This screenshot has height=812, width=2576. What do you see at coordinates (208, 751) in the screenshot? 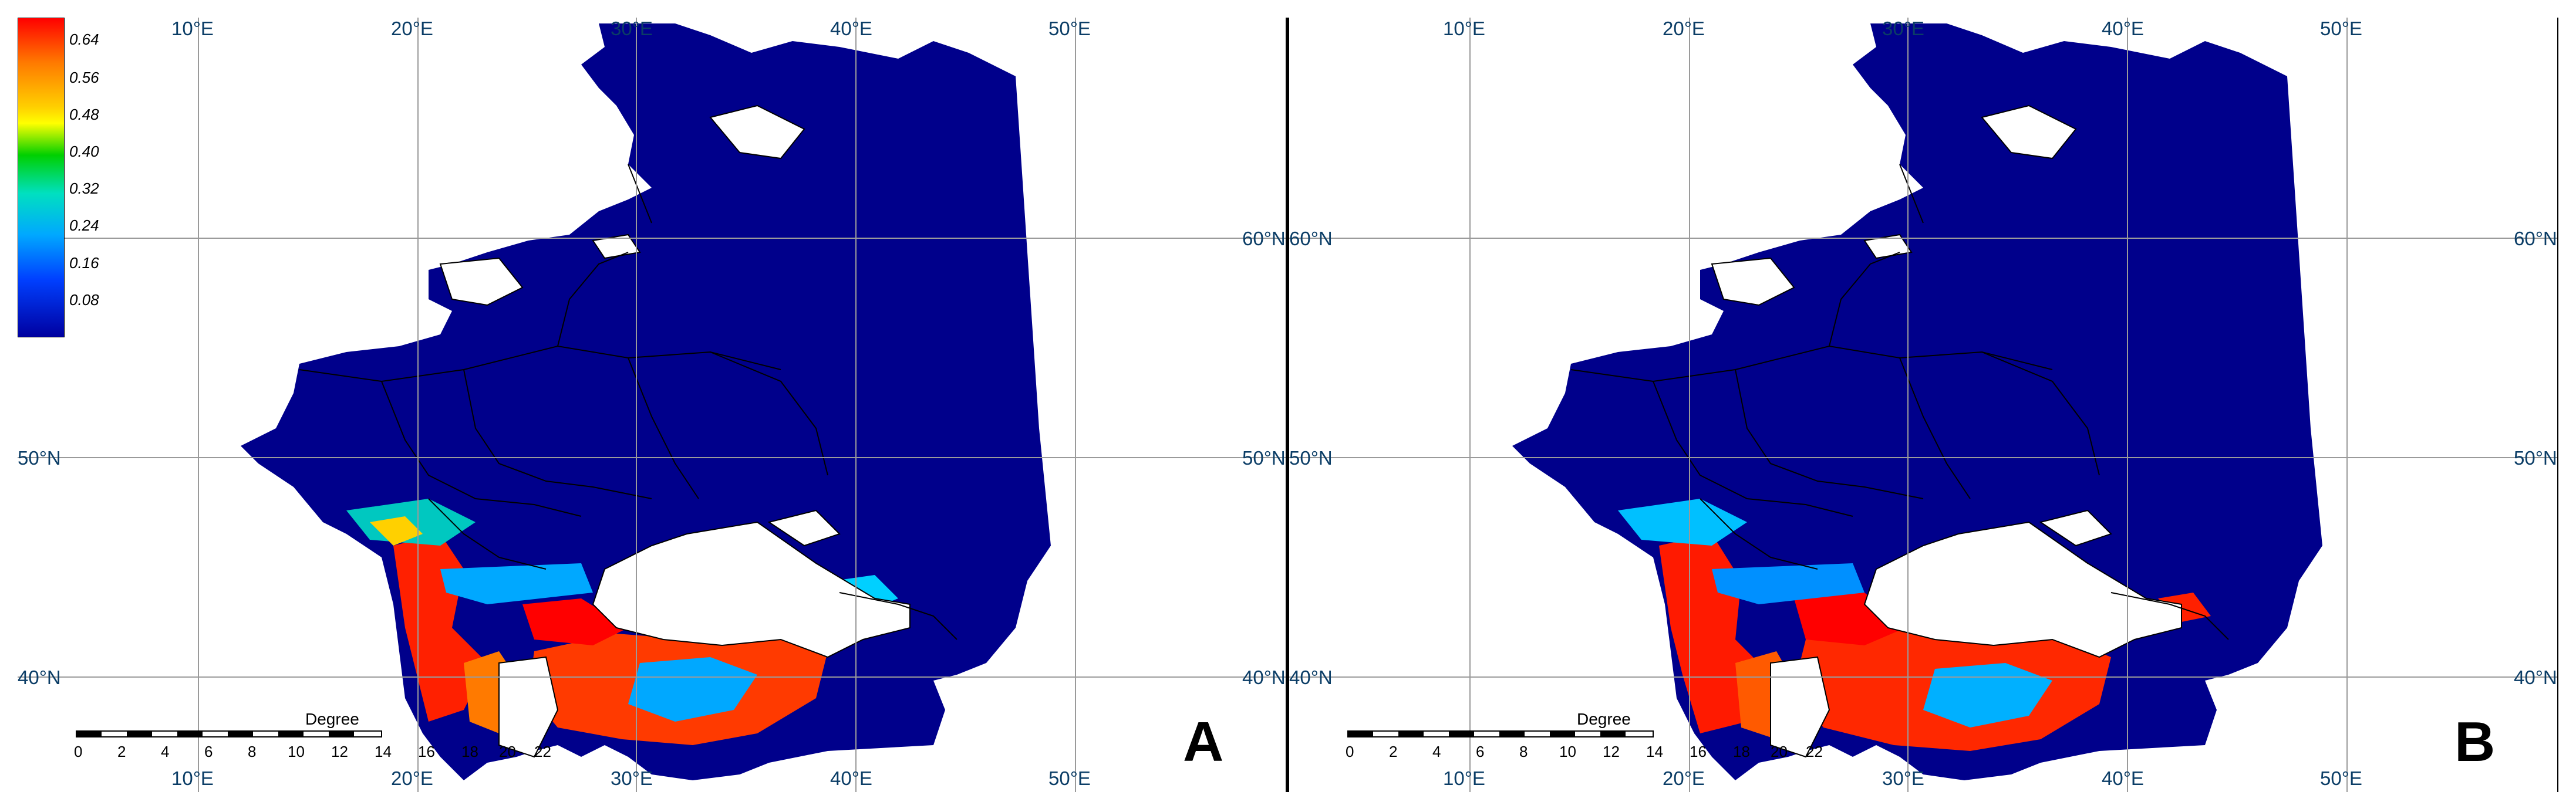
I see `scalebar-number: 6` at bounding box center [208, 751].